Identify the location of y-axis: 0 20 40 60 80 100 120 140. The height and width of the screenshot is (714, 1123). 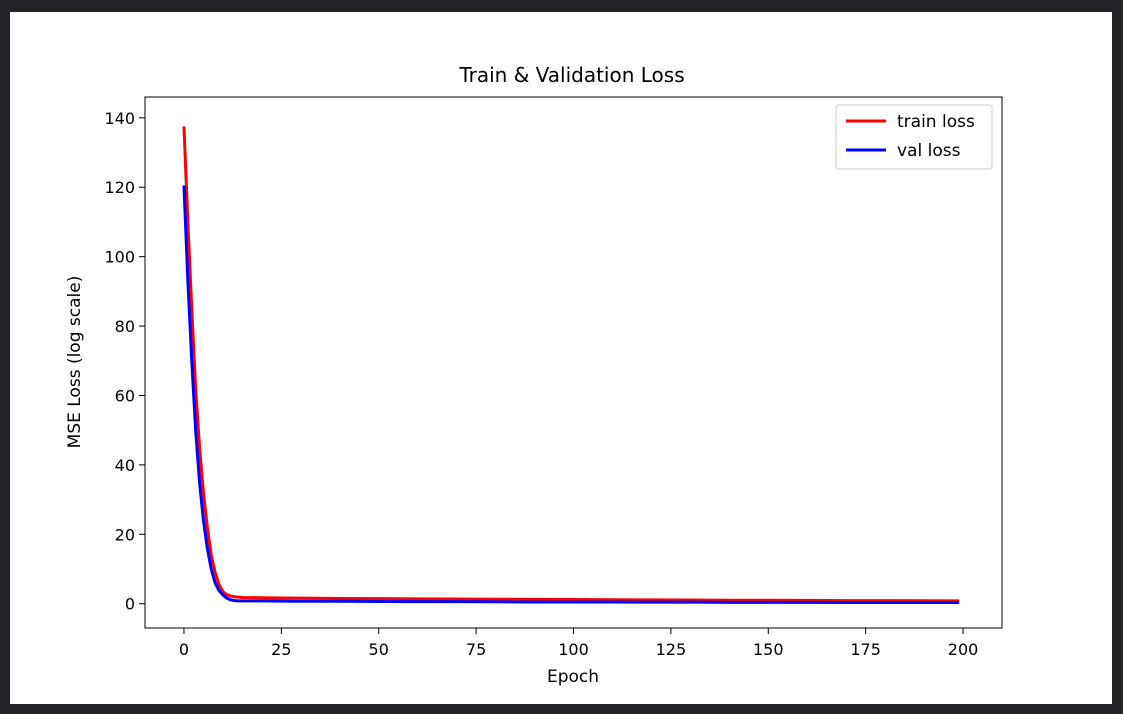
(124, 361).